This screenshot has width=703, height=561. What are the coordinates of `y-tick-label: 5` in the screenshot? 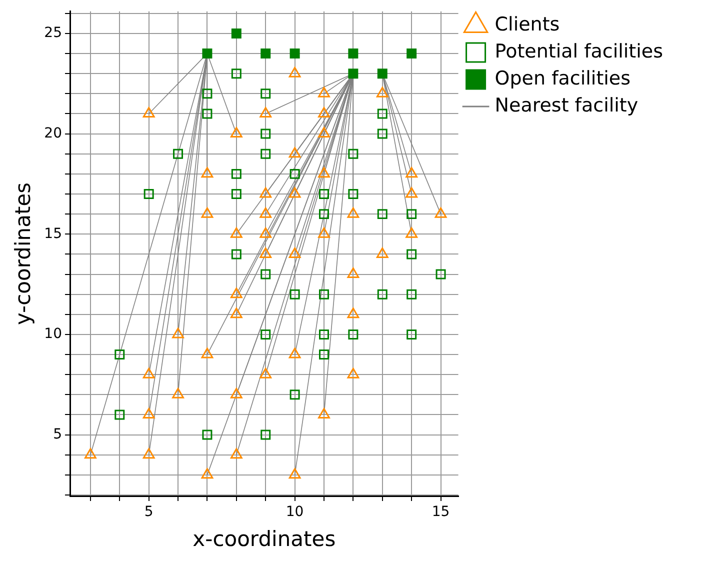 It's located at (57, 434).